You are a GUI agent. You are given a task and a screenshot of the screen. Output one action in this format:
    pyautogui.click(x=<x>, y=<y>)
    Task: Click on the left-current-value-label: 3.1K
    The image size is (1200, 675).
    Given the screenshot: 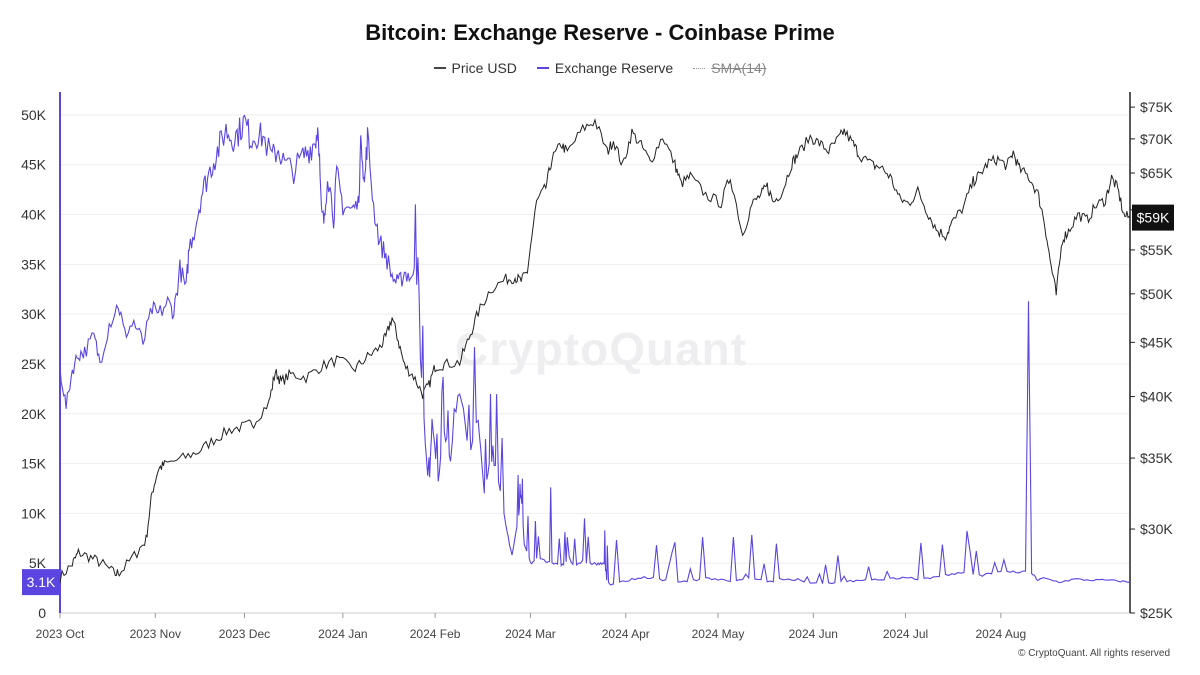 What is the action you would take?
    pyautogui.click(x=41, y=582)
    